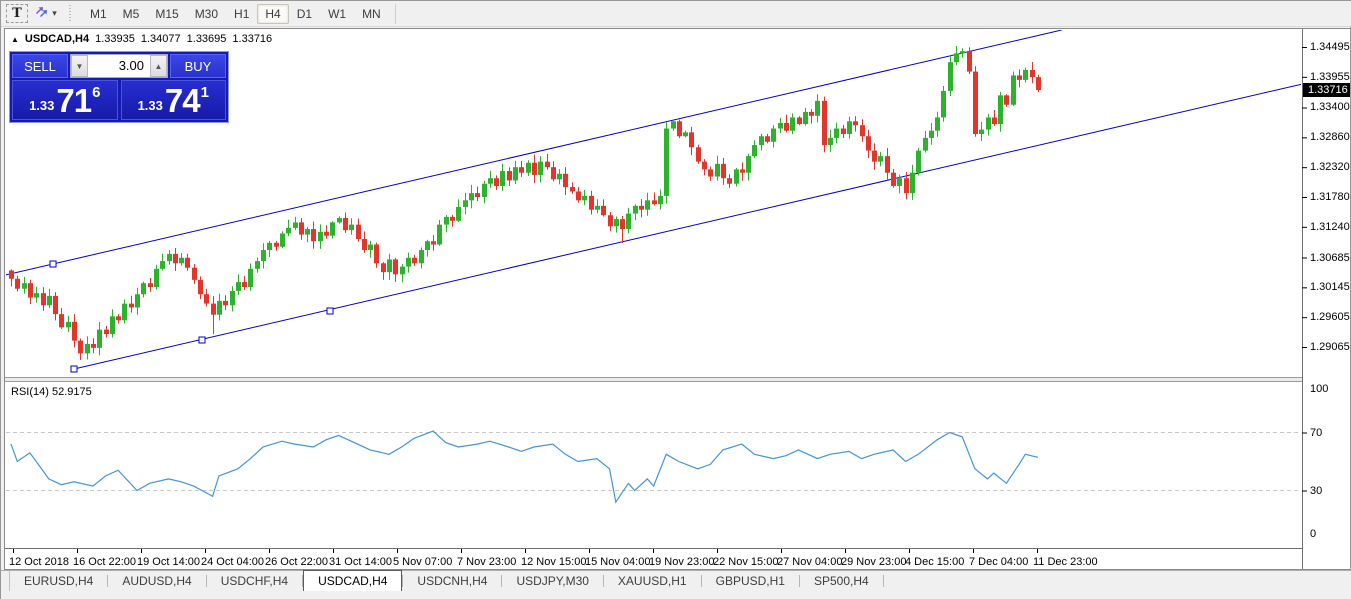 This screenshot has height=599, width=1351. I want to click on text-tool-button: T, so click(17, 14).